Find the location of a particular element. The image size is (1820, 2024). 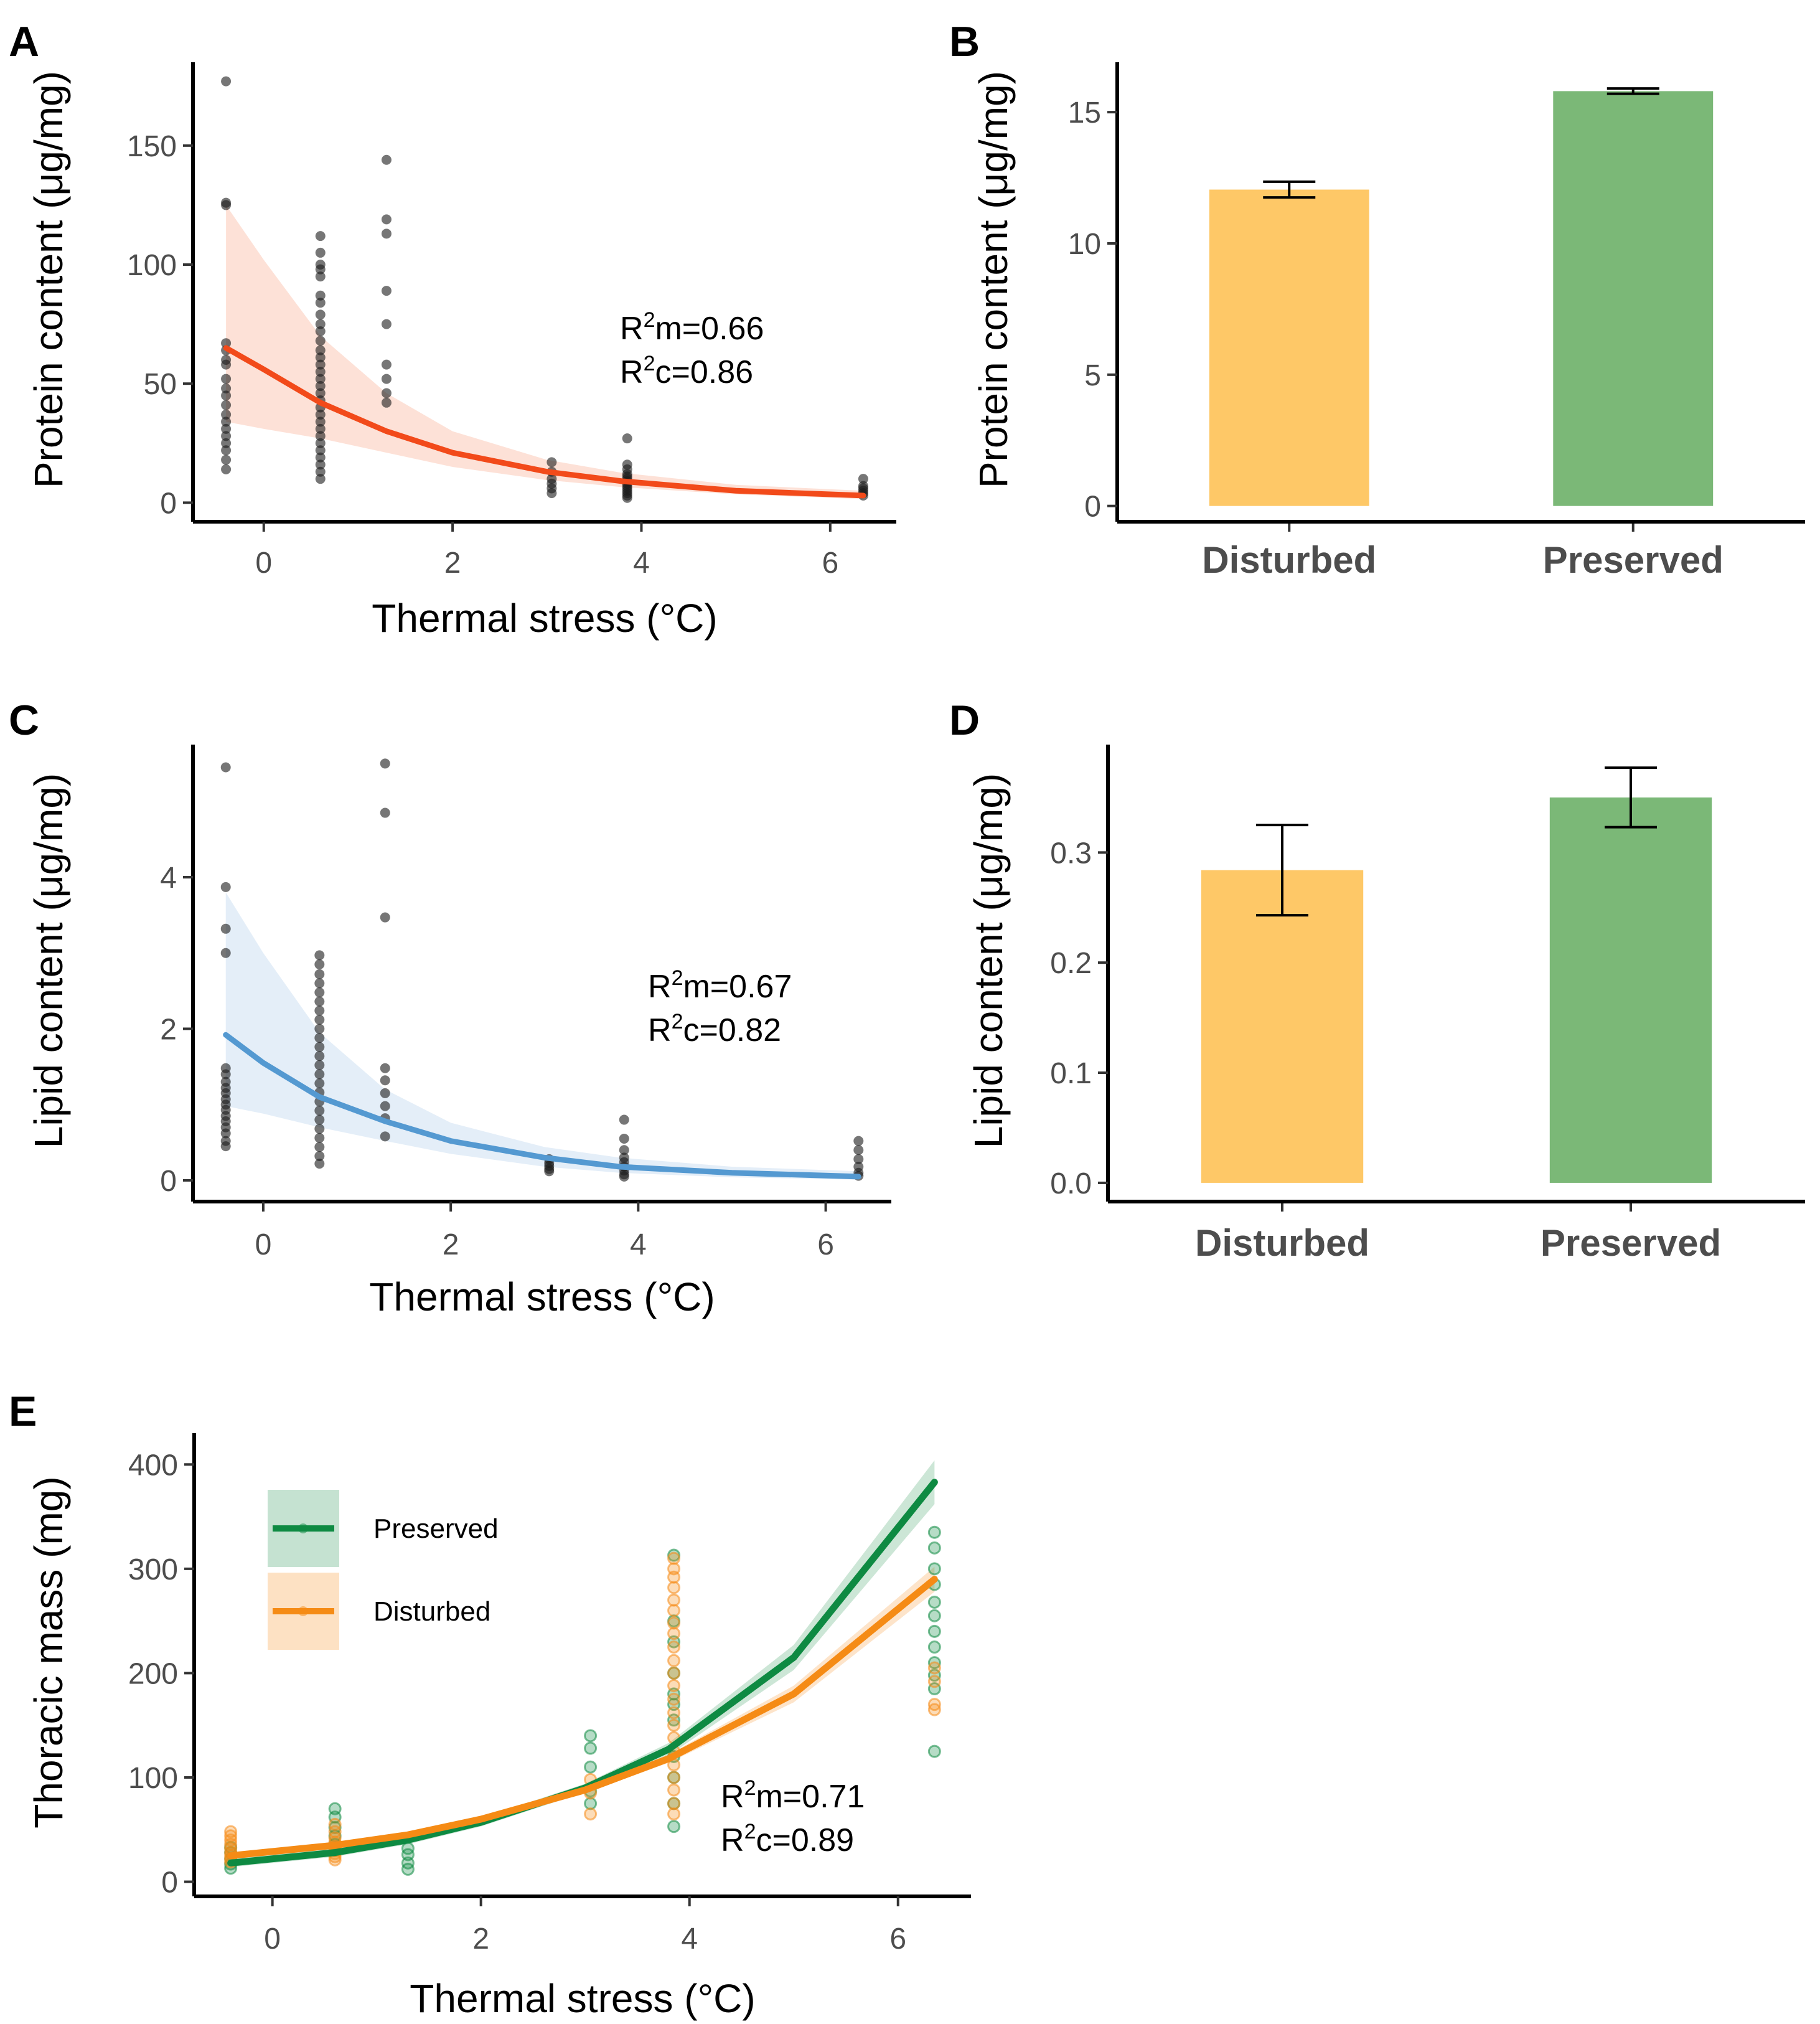

y-tick-label: 10 is located at coordinates (1084, 244).